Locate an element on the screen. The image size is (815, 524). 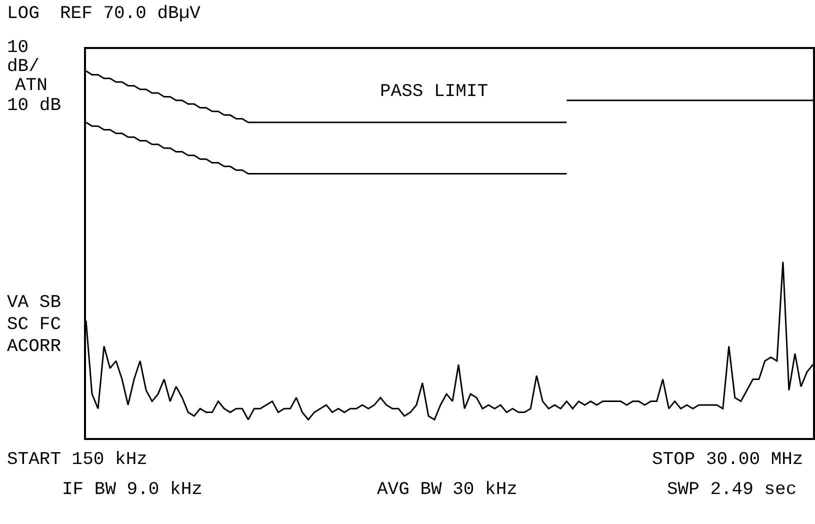
text: IF BW 9.0 kHz is located at coordinates (132, 490).